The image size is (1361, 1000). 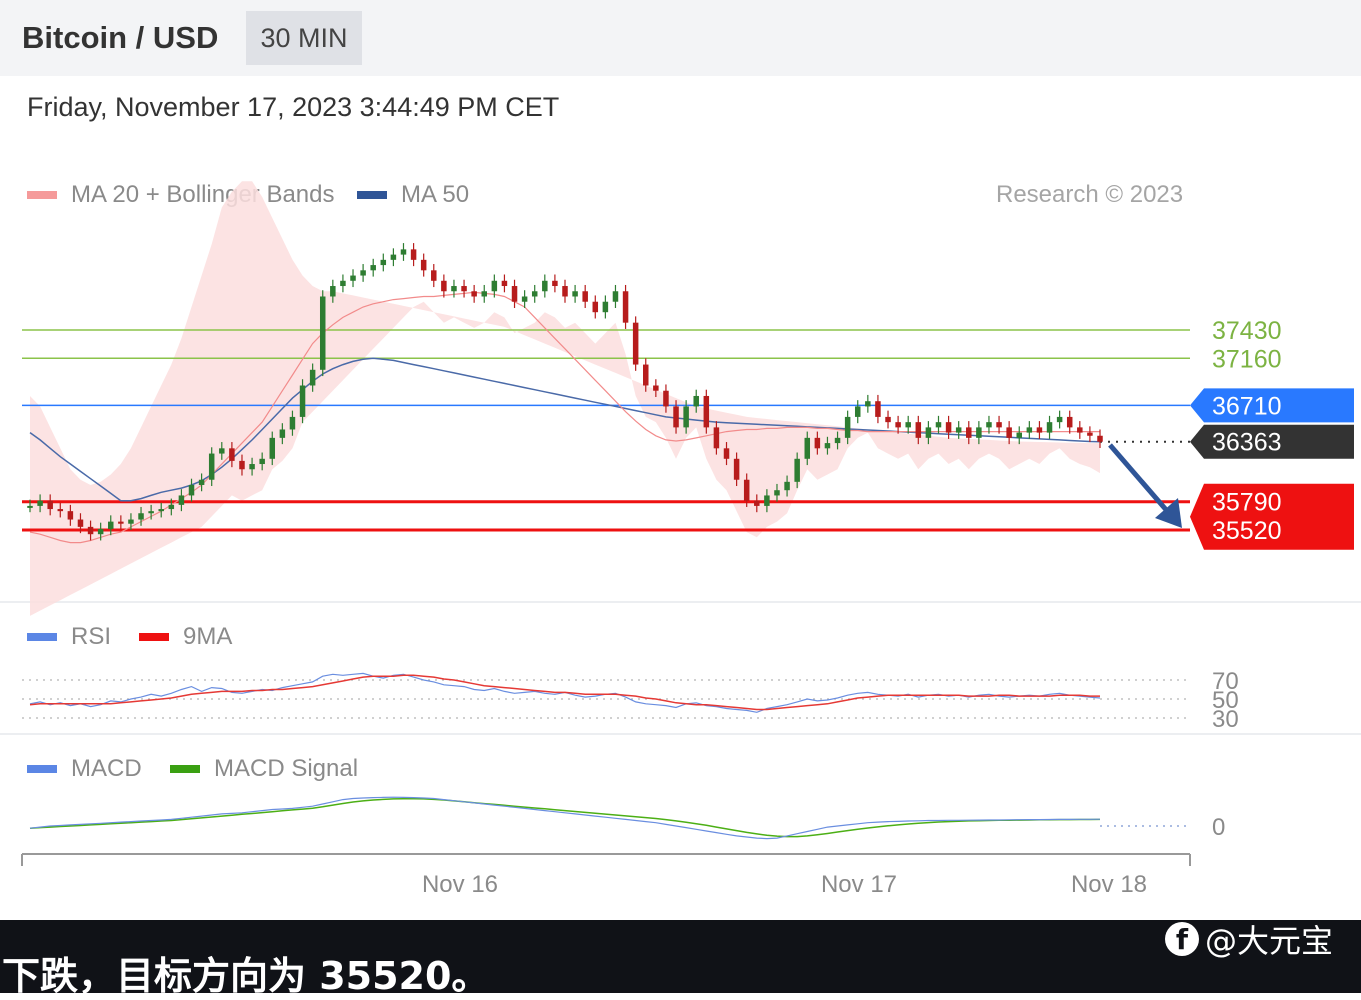 What do you see at coordinates (1247, 531) in the screenshot?
I see `level-label-35520: 35520` at bounding box center [1247, 531].